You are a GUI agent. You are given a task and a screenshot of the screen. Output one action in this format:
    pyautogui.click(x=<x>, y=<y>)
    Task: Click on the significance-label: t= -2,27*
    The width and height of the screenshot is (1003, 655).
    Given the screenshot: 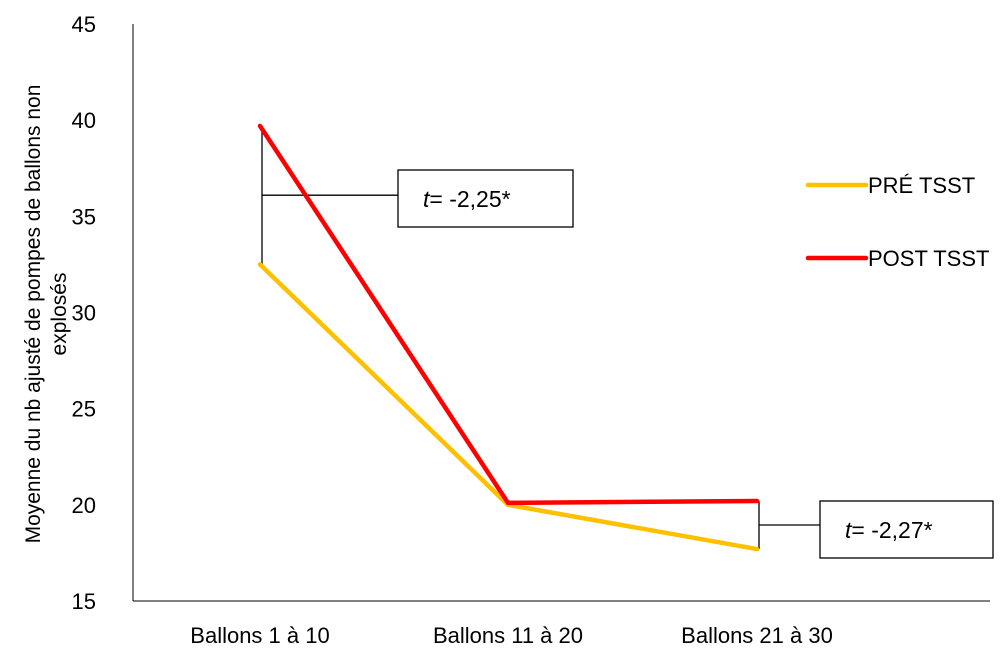 What is the action you would take?
    pyautogui.click(x=889, y=530)
    